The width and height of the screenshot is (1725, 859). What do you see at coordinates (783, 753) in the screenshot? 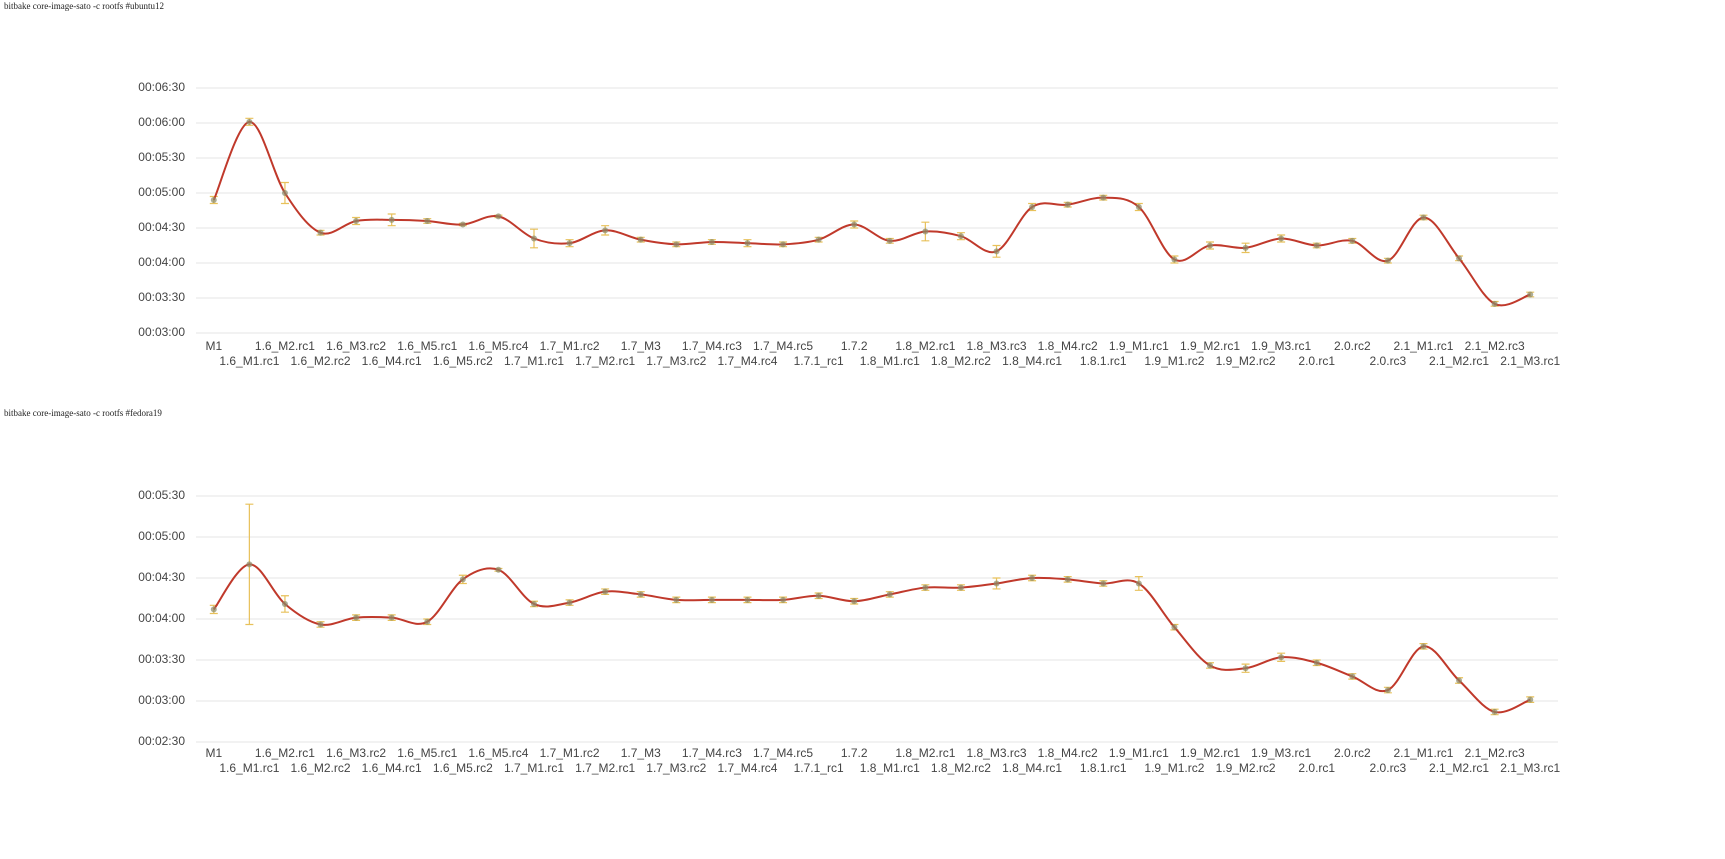
I see `x-tick-label: 1.7_M4.rc5` at bounding box center [783, 753].